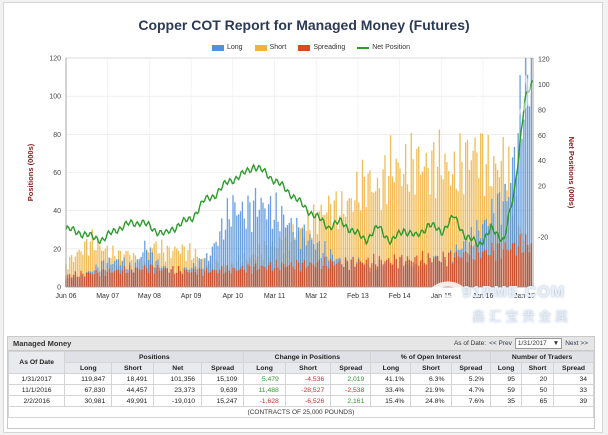 The height and width of the screenshot is (435, 608). What do you see at coordinates (448, 306) in the screenshot?
I see `watermark-logo` at bounding box center [448, 306].